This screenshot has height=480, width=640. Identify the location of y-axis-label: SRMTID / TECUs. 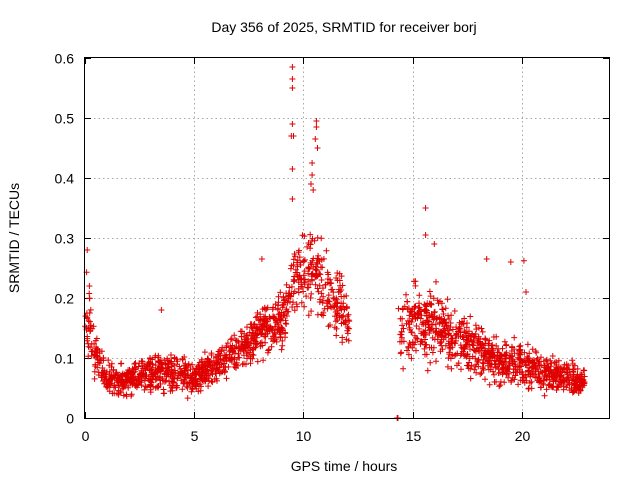
(14, 238).